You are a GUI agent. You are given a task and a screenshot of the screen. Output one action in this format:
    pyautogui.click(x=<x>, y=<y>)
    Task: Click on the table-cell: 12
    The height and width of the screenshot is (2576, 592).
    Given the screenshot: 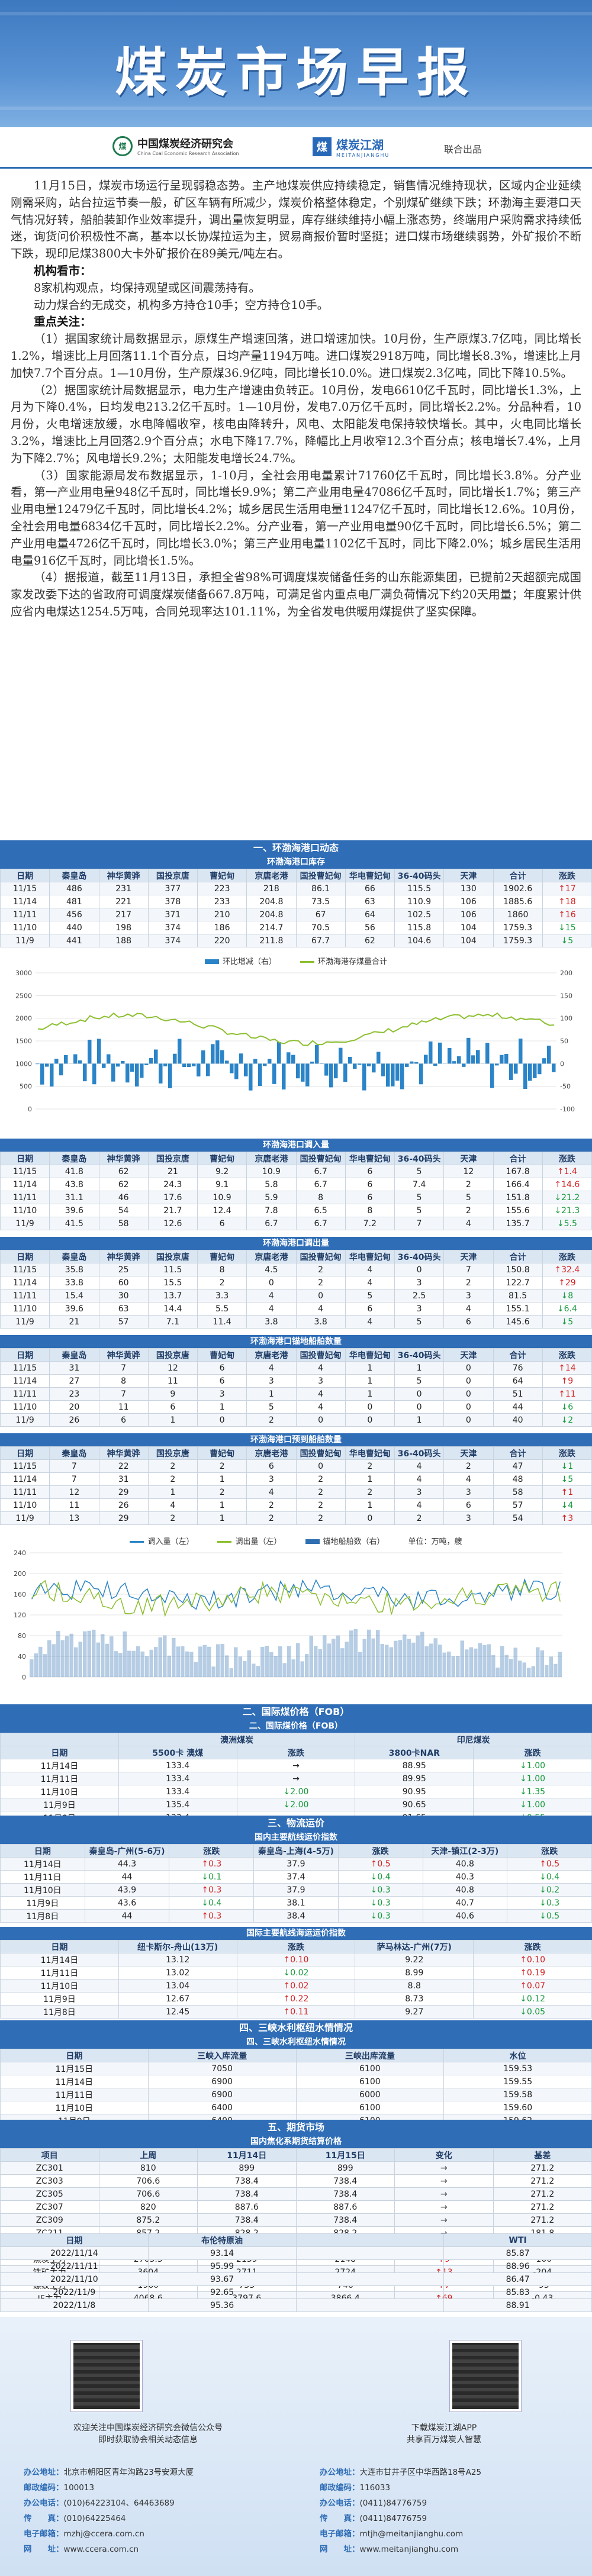 What is the action you would take?
    pyautogui.click(x=172, y=1368)
    